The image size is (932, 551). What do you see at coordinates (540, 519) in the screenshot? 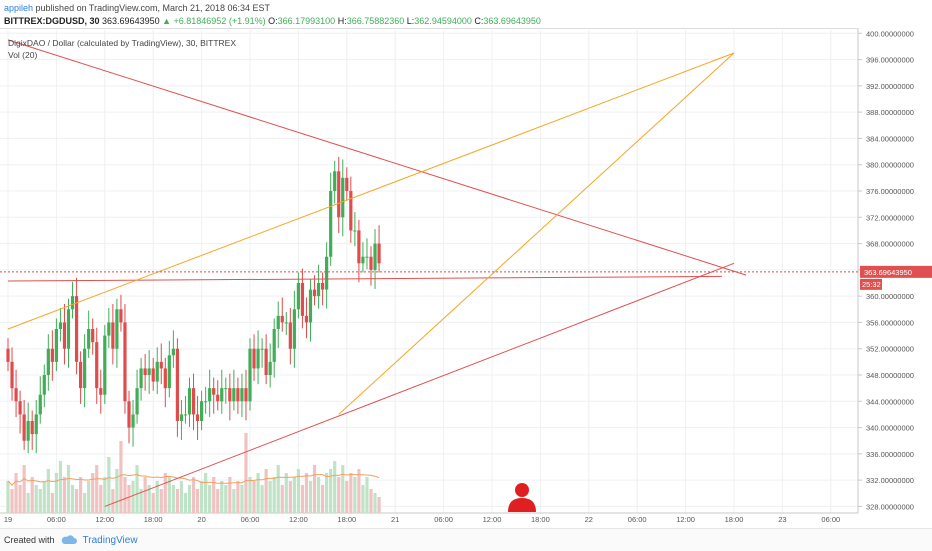
I see `x-tick-label: 18:00` at bounding box center [540, 519].